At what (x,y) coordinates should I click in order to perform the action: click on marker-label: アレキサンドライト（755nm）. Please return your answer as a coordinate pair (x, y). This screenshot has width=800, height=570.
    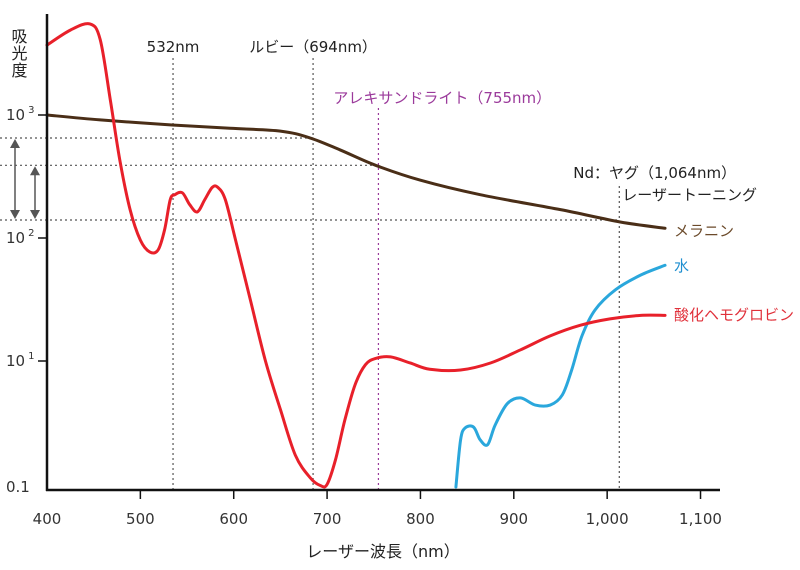
    Looking at the image, I should click on (442, 98).